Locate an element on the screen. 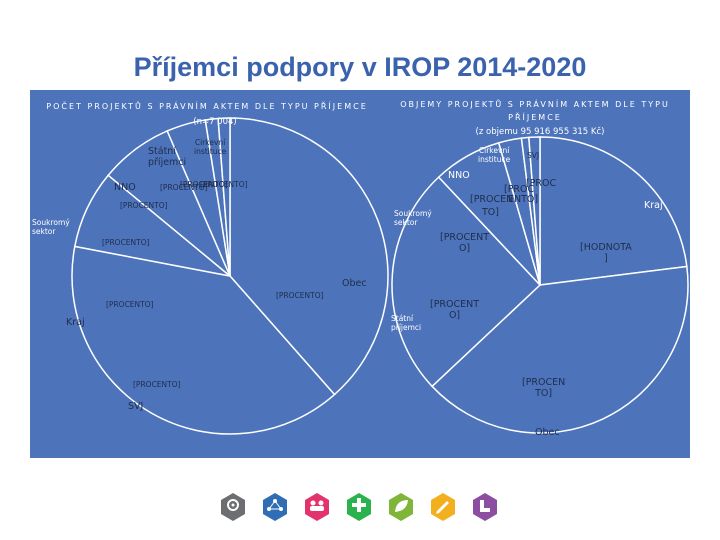 This screenshot has height=540, width=720. right-label-soukromy: Soukromý sektor is located at coordinates (413, 218).